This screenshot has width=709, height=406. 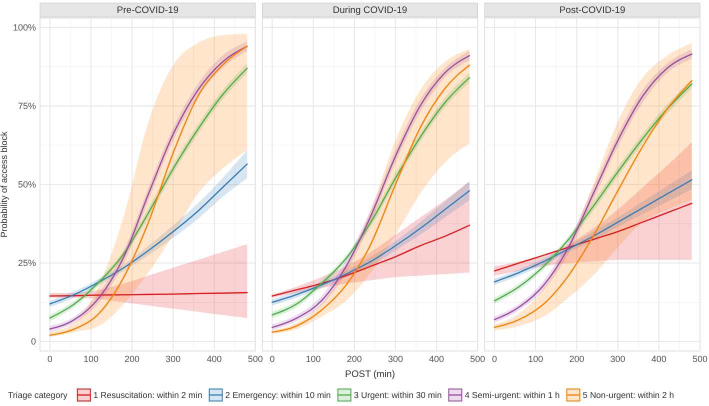 I want to click on legend-label: 2 Emergency: within 10 min, so click(x=278, y=395).